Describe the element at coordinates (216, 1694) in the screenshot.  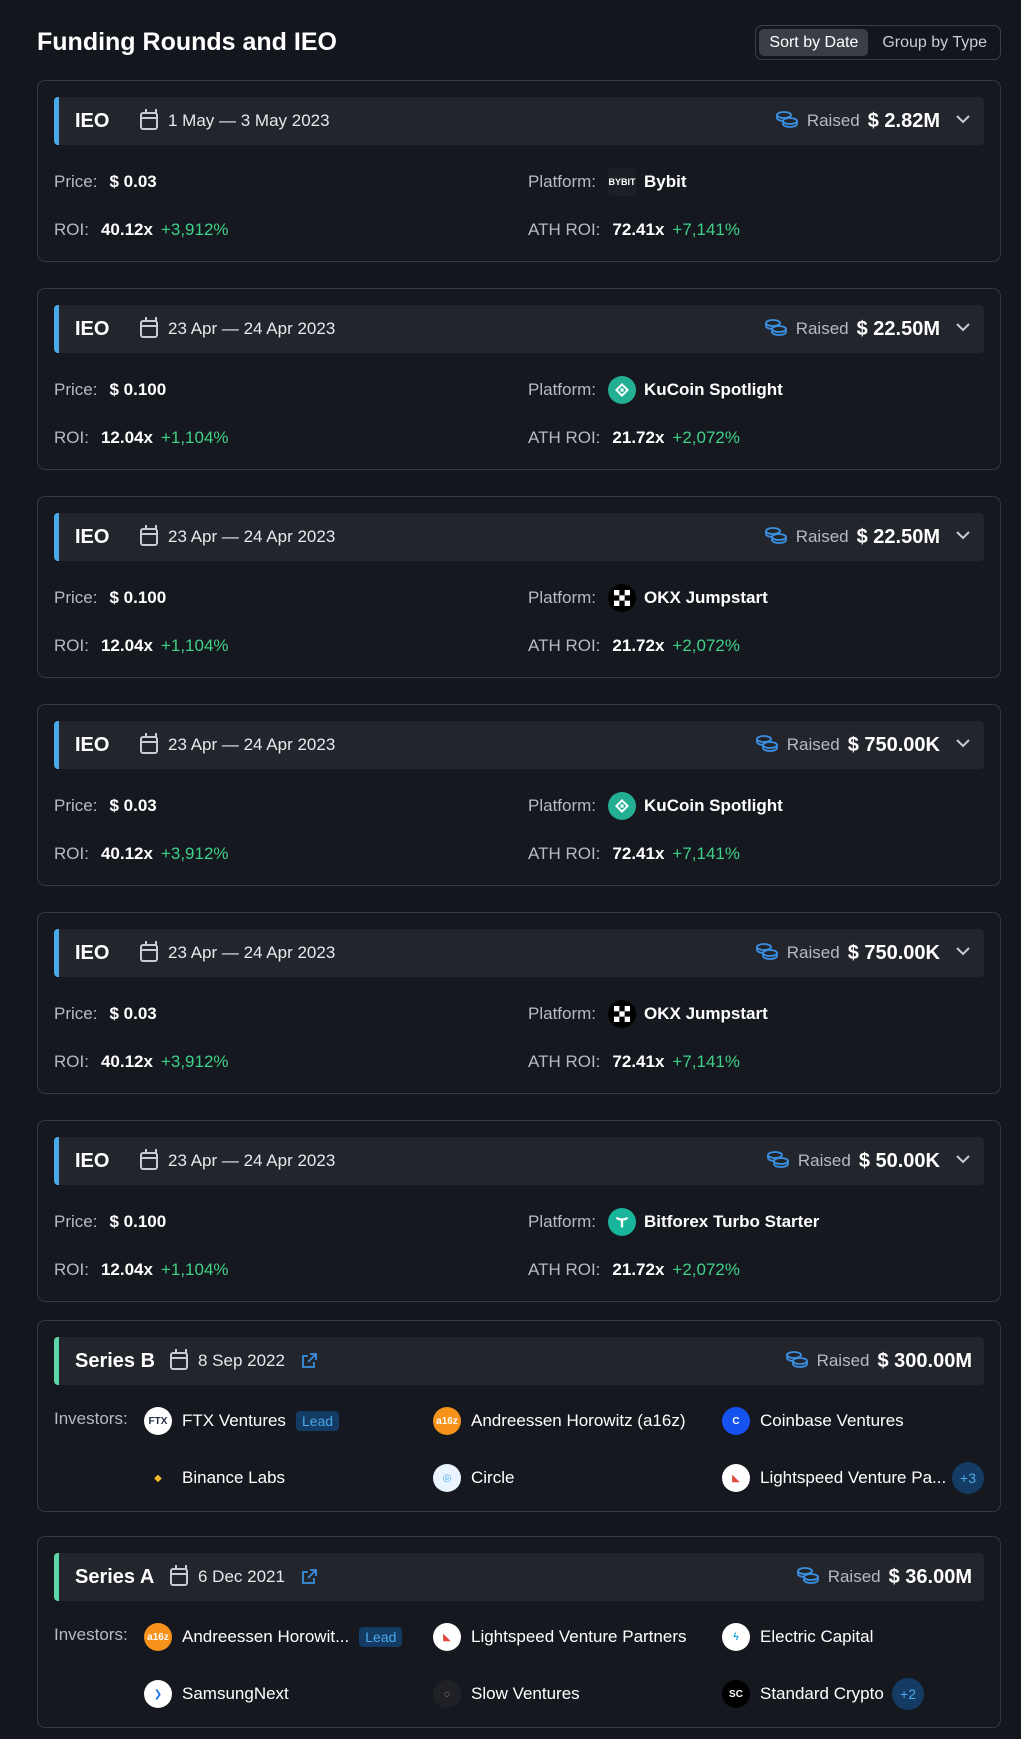
I see `investor-item: ❯ SamsungNext` at that location.